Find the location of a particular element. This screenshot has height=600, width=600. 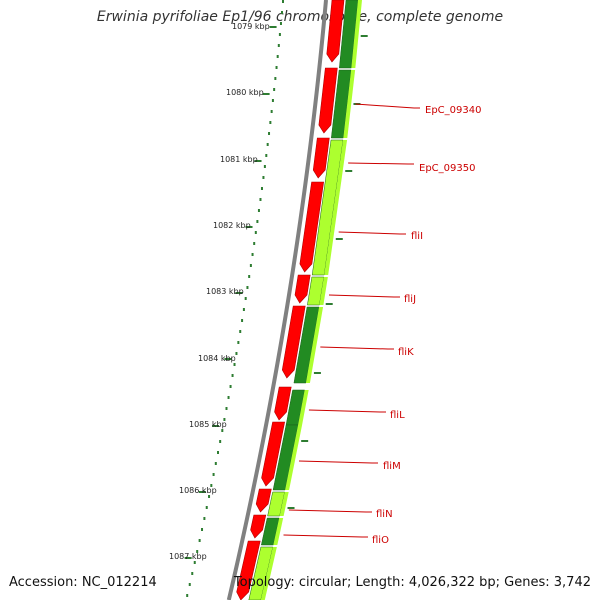

scale-label: 1080 kbp is located at coordinates (245, 92).